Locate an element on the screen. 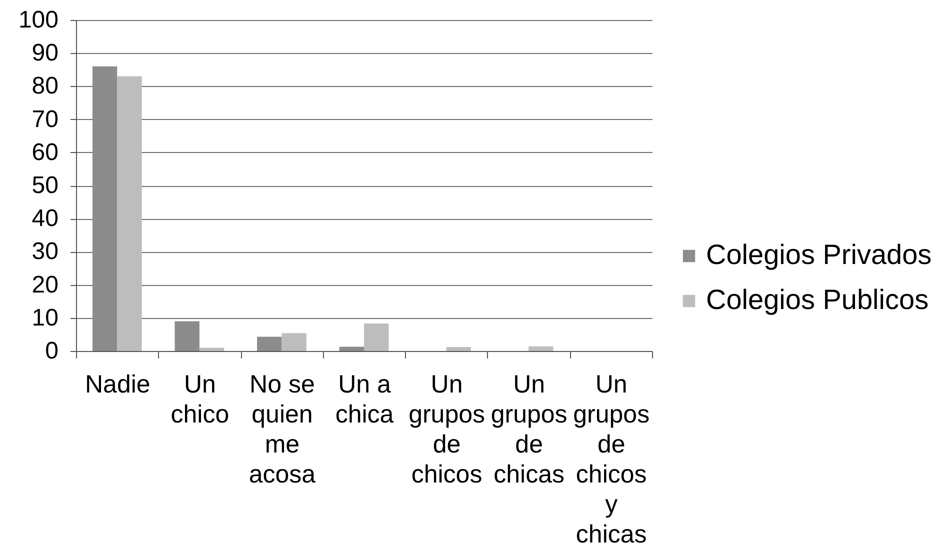  x-tick-label: Un grupos de chicas is located at coordinates (529, 429).